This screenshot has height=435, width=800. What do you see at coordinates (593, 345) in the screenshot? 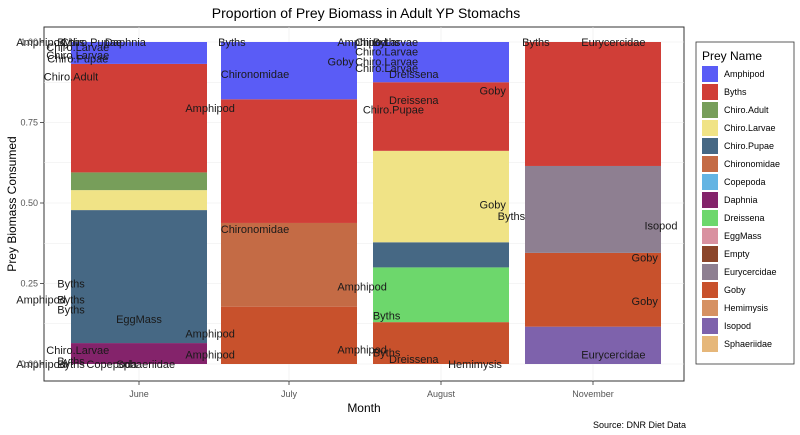
I see `bar-segment-isopod` at bounding box center [593, 345].